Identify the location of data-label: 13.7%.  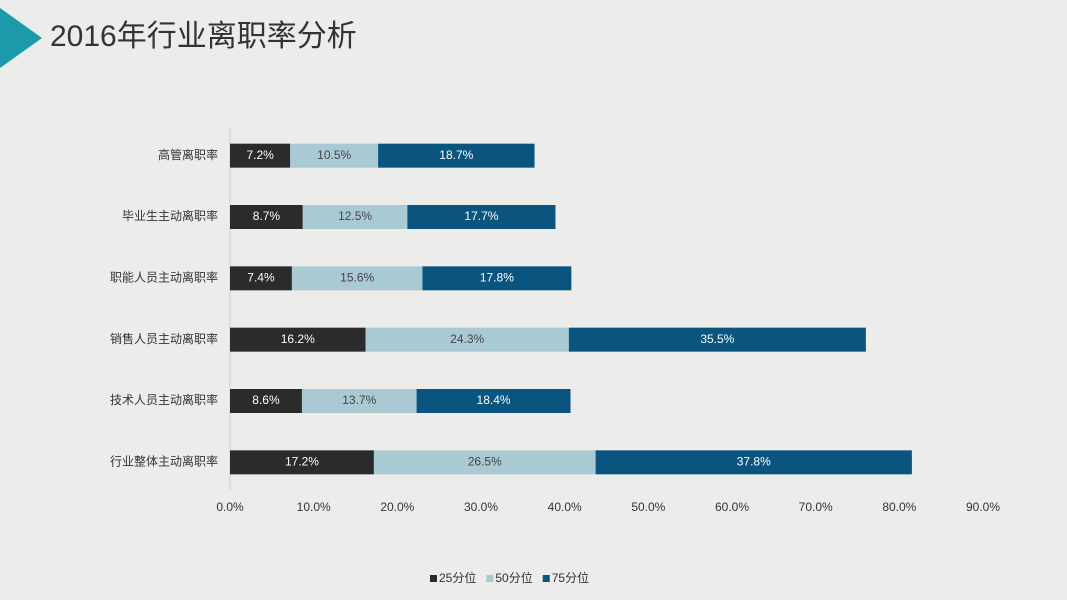
(359, 400).